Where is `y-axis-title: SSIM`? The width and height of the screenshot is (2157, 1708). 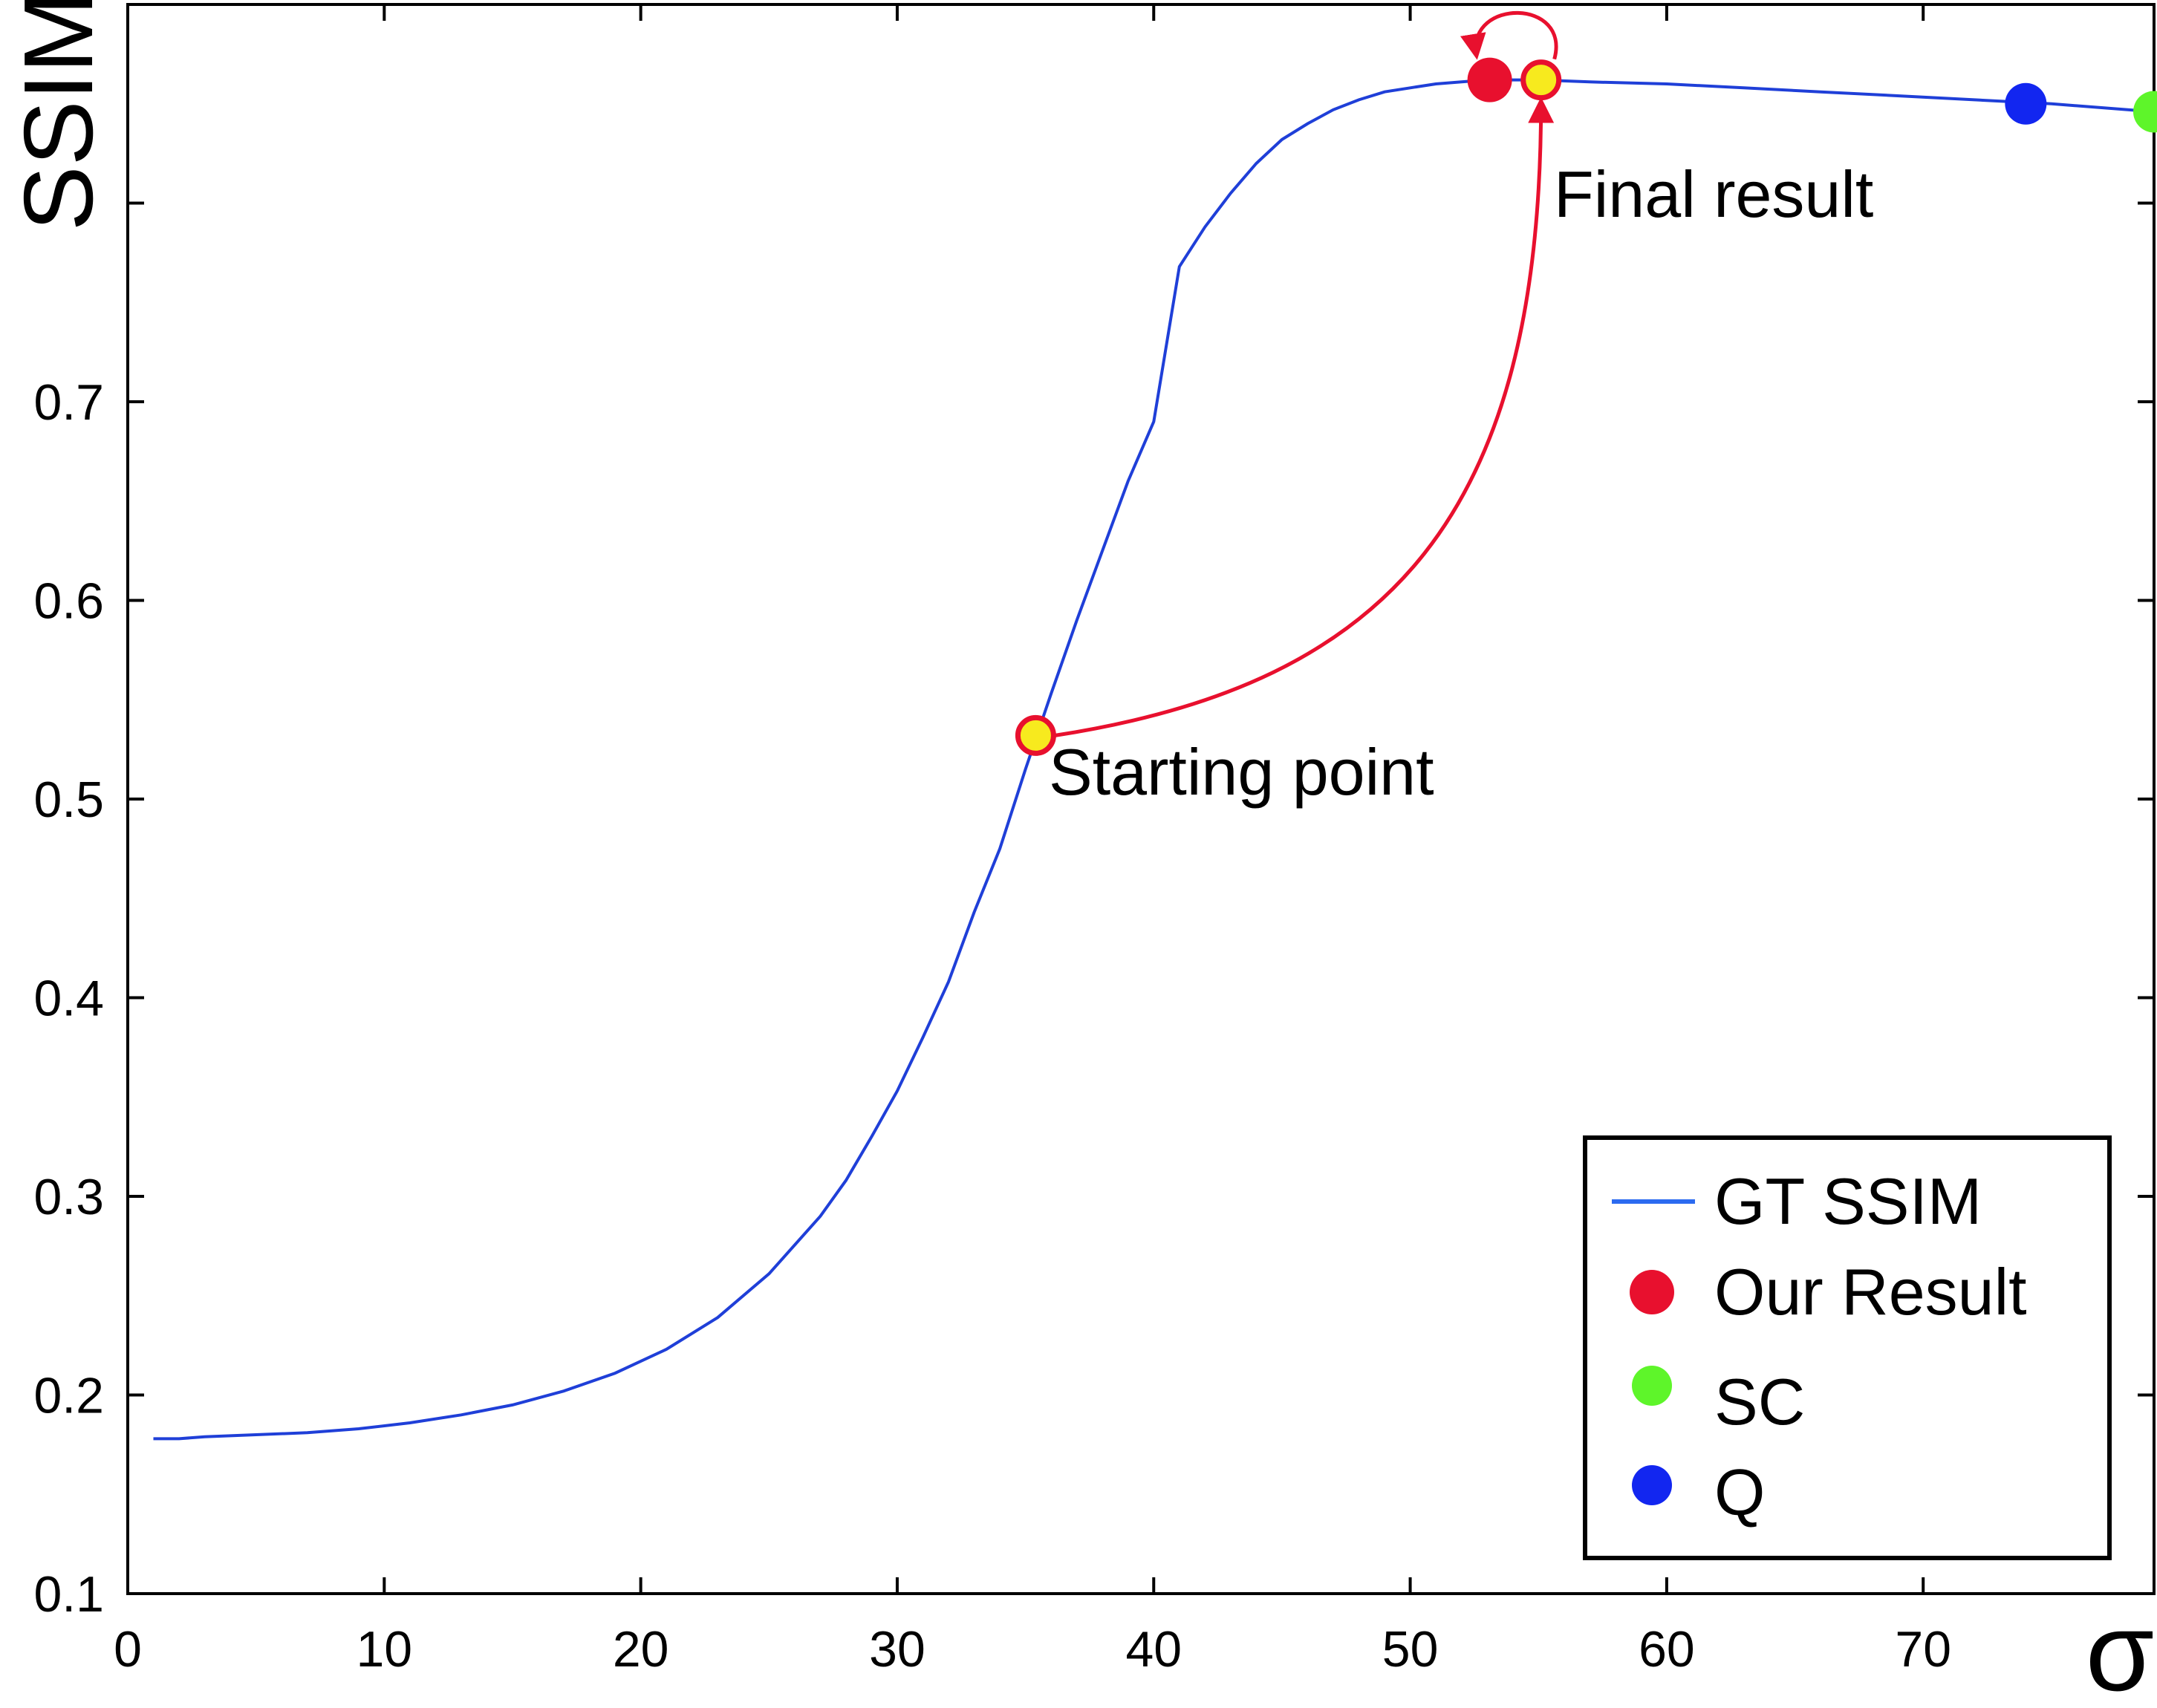 y-axis-title: SSIM is located at coordinates (58, 115).